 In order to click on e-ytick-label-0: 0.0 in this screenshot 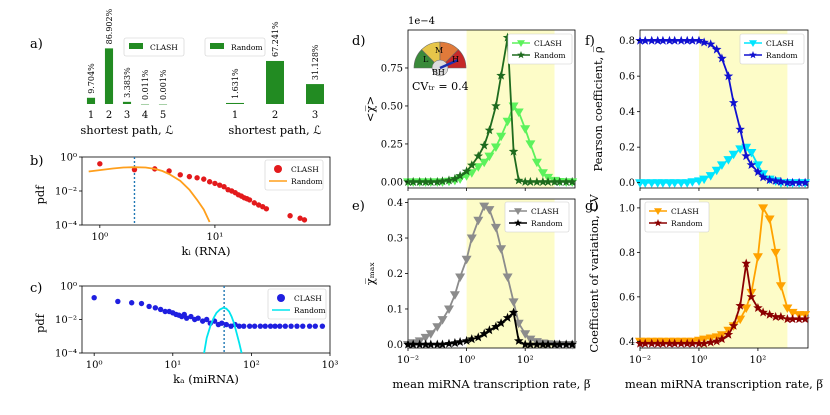, I will do `click(395, 345)`.